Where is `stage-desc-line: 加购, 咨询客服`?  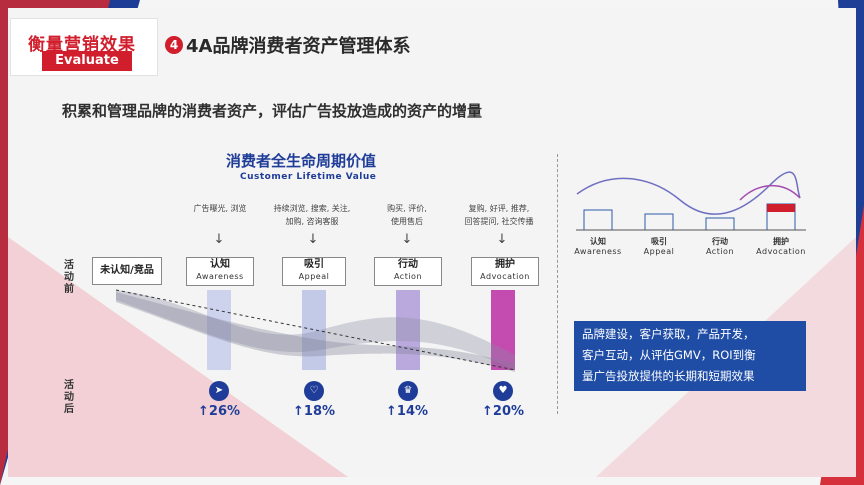 stage-desc-line: 加购, 咨询客服 is located at coordinates (312, 221).